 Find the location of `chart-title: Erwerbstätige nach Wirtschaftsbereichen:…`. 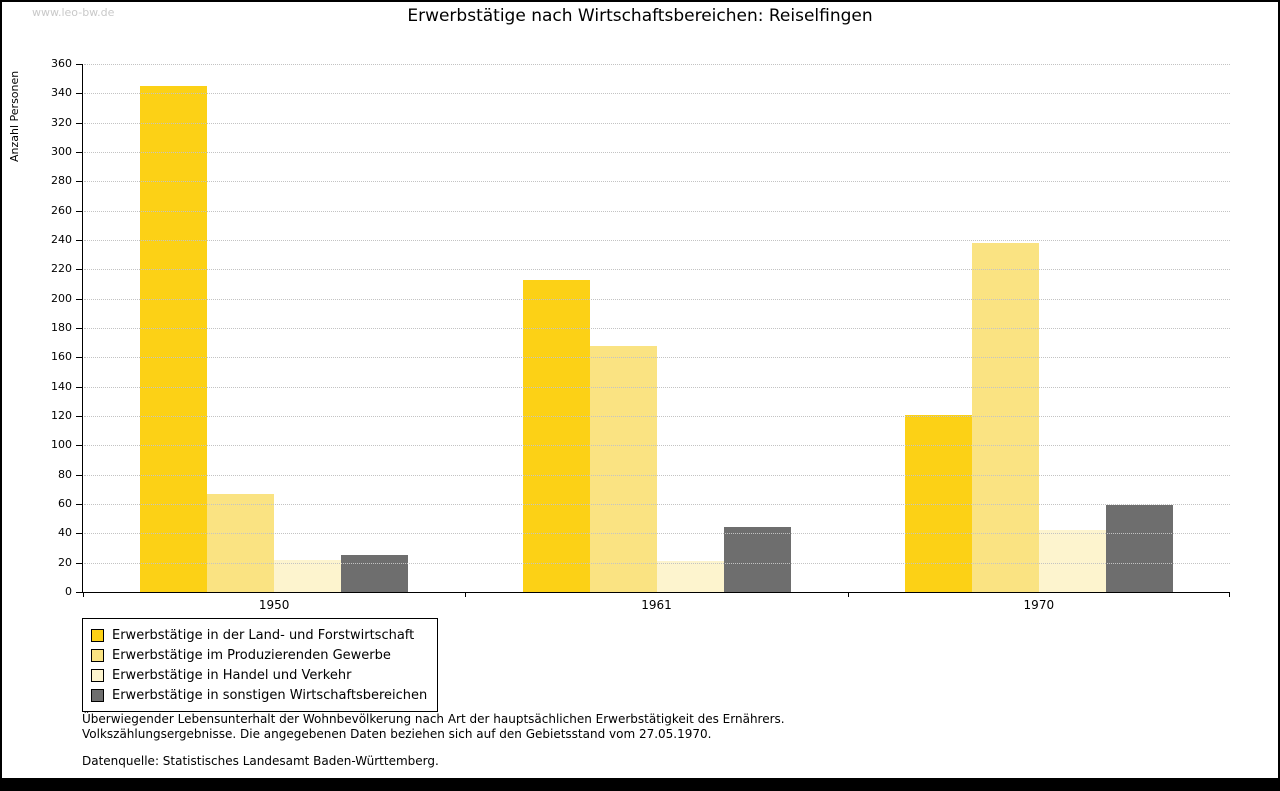

chart-title: Erwerbstätige nach Wirtschaftsbereichen:… is located at coordinates (640, 16).